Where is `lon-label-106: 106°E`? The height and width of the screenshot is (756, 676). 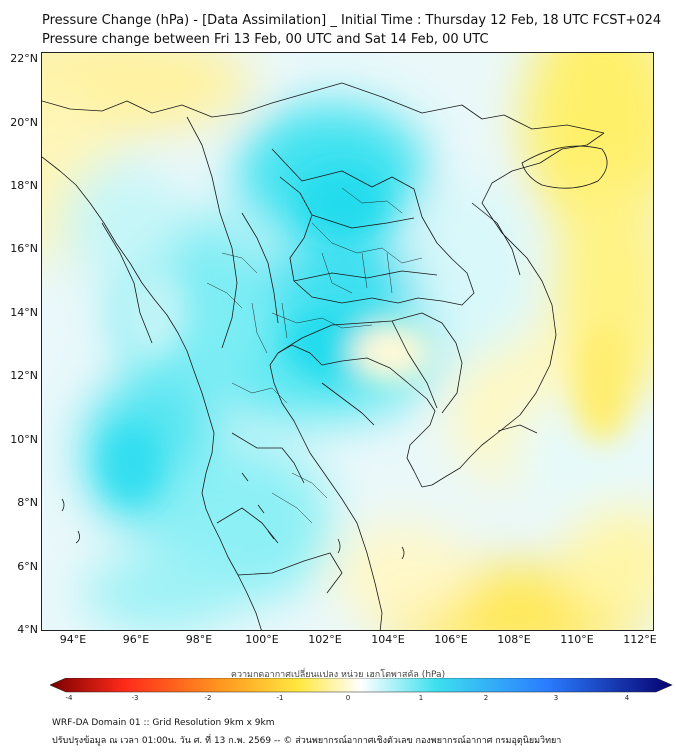
lon-label-106: 106°E is located at coordinates (451, 639).